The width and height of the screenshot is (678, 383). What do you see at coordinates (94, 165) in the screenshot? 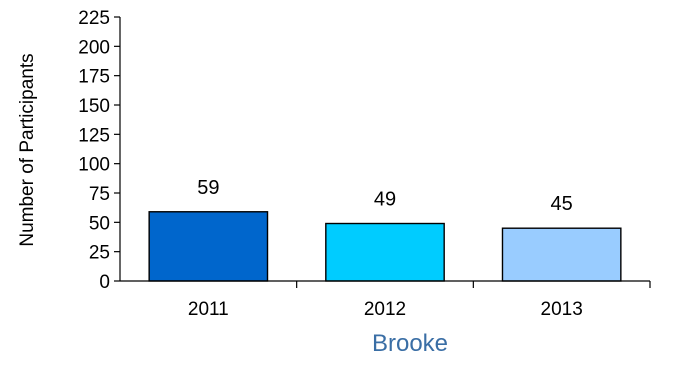
I see `y-tick-label: 100` at bounding box center [94, 165].